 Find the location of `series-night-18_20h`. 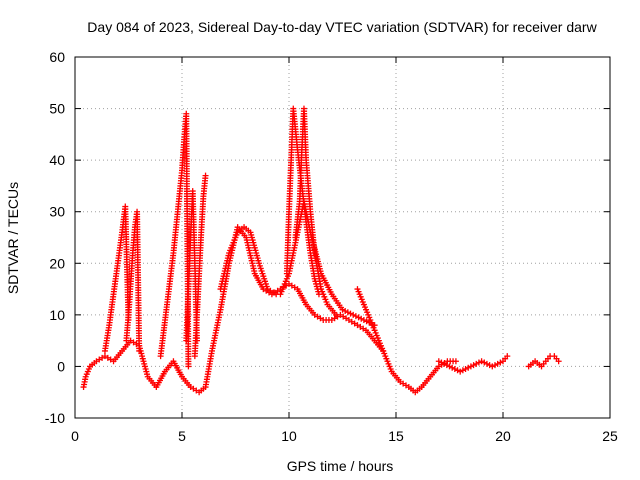

series-night-18_20h is located at coordinates (473, 364).